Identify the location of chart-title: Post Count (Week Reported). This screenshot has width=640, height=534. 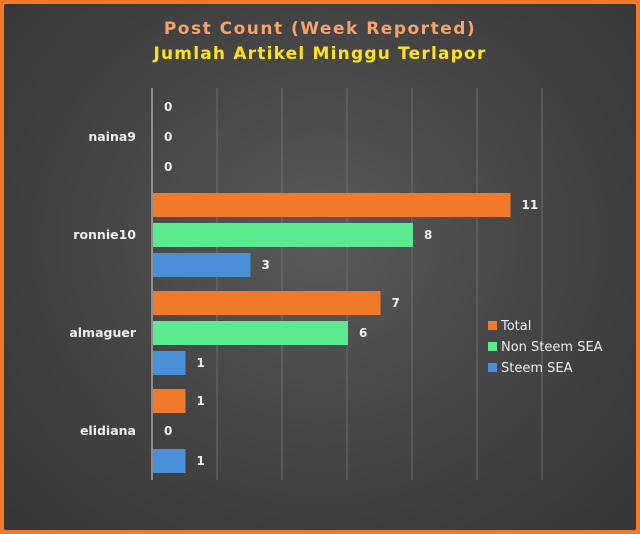
(320, 29).